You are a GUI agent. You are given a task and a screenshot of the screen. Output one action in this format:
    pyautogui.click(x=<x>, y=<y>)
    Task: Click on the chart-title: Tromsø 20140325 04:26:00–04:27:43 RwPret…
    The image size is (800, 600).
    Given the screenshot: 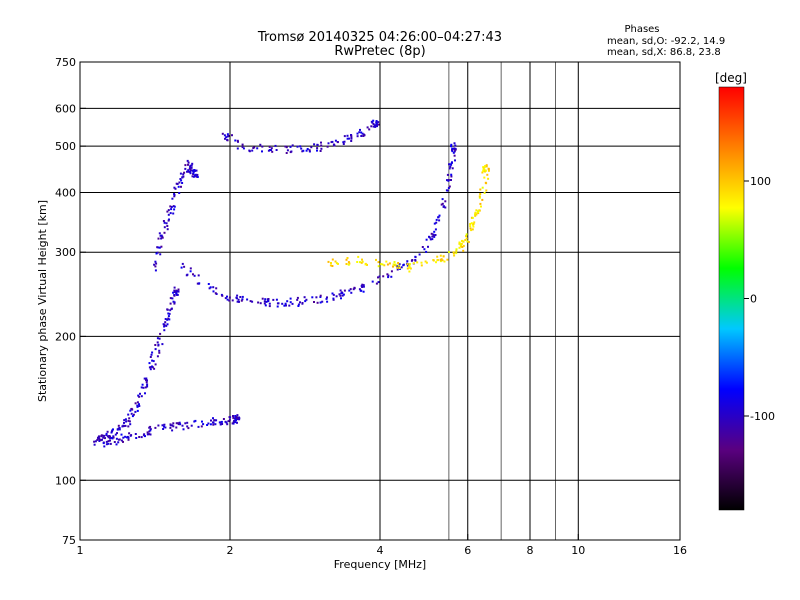 What is the action you would take?
    pyautogui.click(x=379, y=44)
    